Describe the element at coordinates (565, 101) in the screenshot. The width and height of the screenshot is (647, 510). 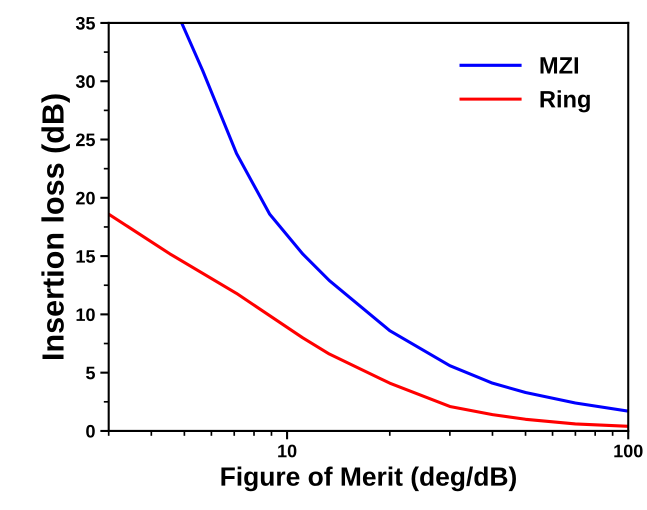
I see `legend-label: Ring` at that location.